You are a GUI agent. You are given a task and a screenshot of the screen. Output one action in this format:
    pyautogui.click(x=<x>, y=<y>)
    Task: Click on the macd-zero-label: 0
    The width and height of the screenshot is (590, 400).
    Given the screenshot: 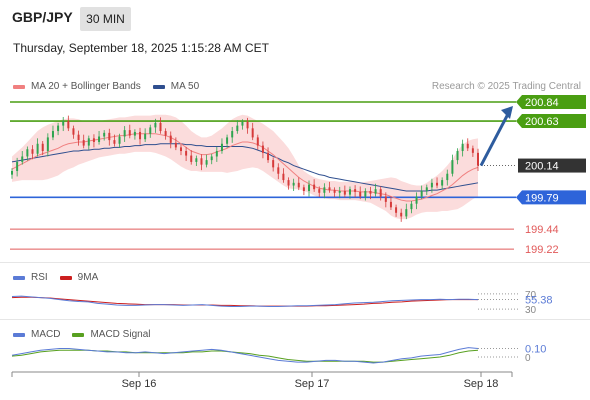 What is the action you would take?
    pyautogui.click(x=528, y=358)
    